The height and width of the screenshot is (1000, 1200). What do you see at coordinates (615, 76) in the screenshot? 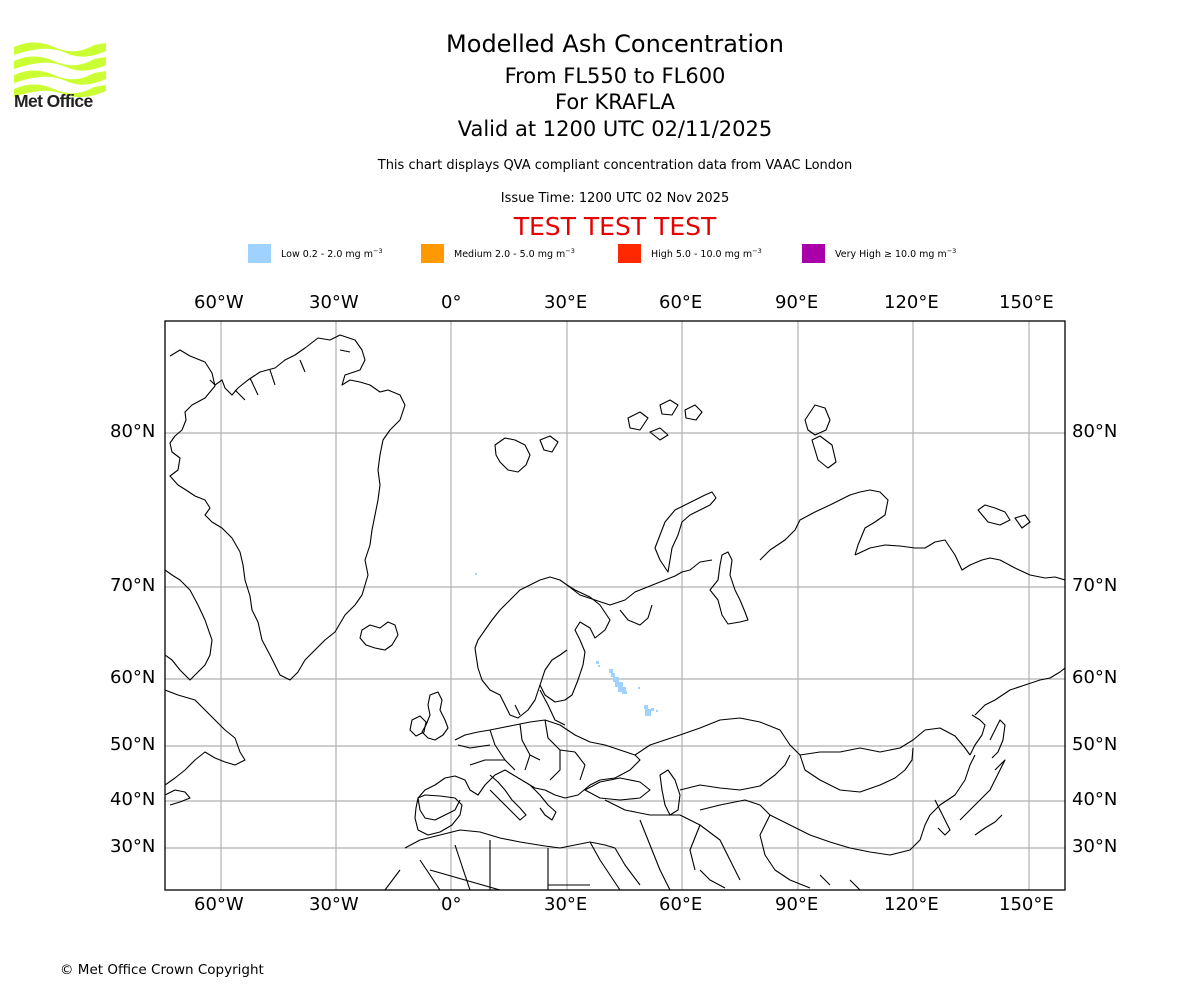
I see `flight-level-range: From FL550 to FL600` at bounding box center [615, 76].